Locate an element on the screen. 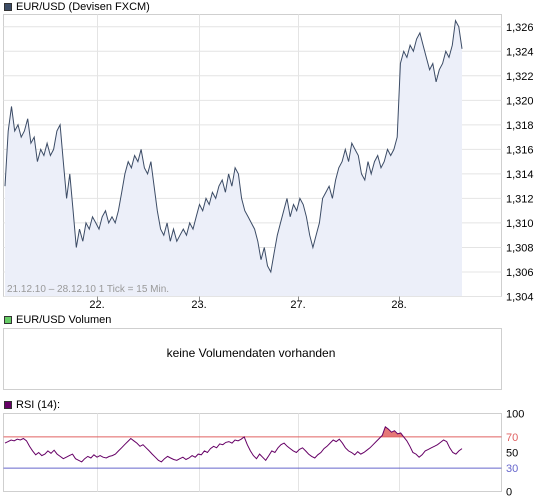 This screenshot has width=545, height=502. rsi-series-line is located at coordinates (233, 444).